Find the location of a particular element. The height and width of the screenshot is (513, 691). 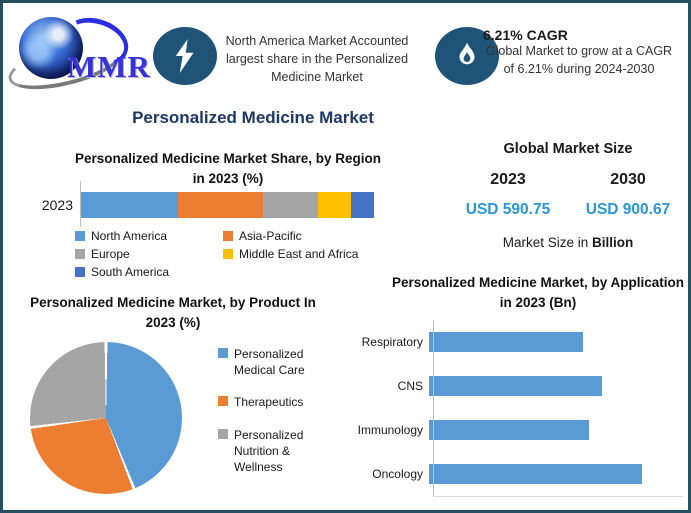

legend-label: Therapeutics is located at coordinates (269, 402).